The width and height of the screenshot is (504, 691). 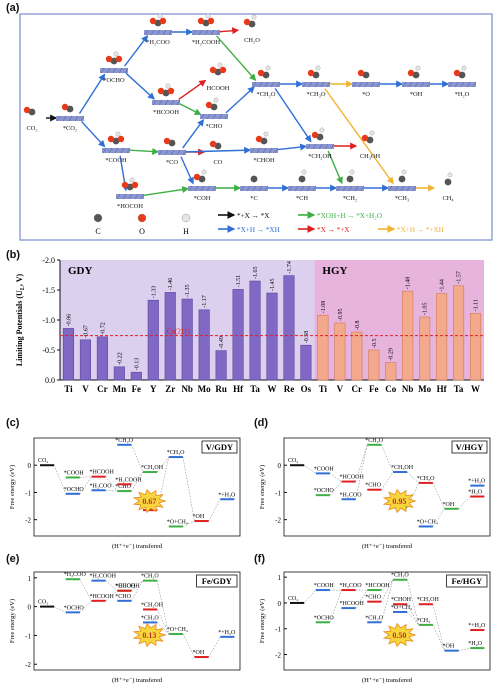 What do you see at coordinates (102, 358) in the screenshot?
I see `gdy-bar-cr` at bounding box center [102, 358].